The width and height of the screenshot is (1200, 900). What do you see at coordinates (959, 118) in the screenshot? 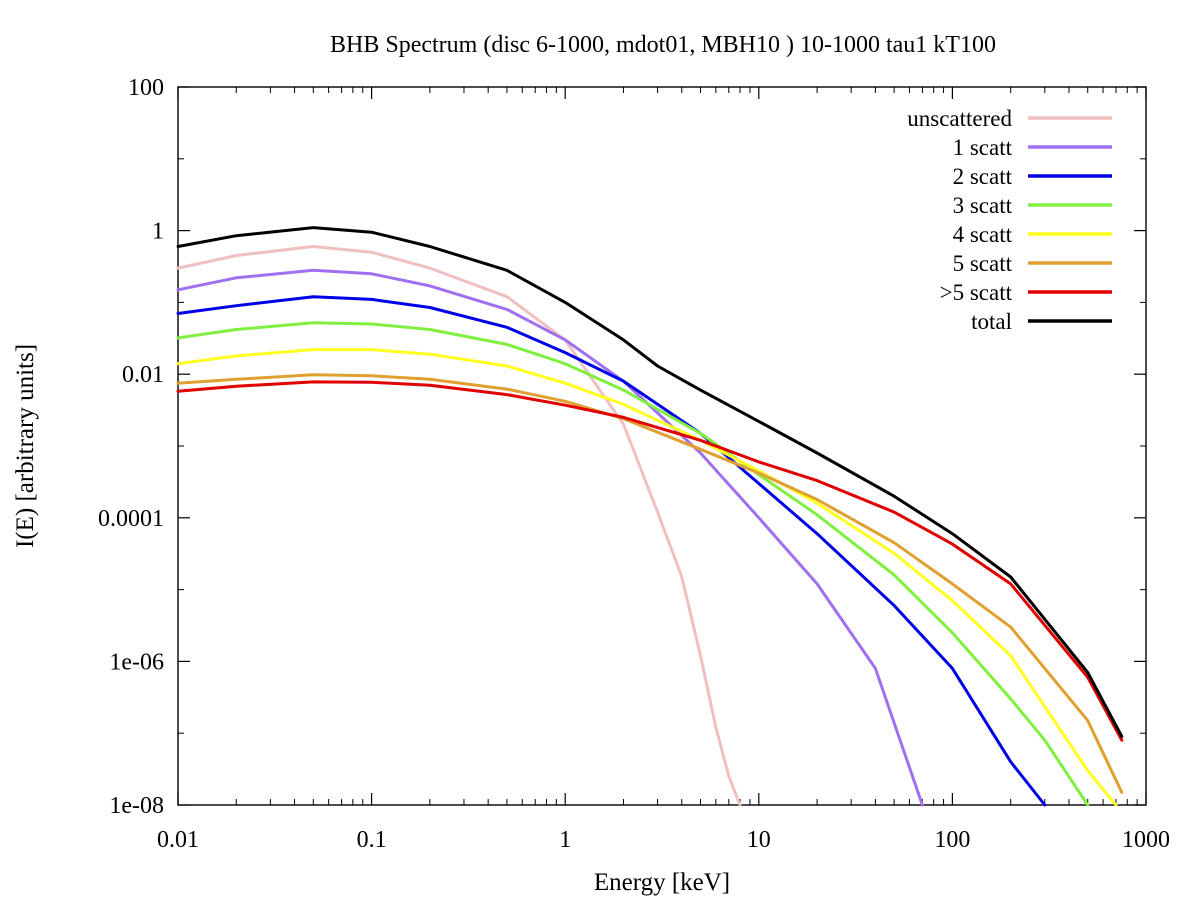
I see `legend-label-unscattered: unscattered` at bounding box center [959, 118].